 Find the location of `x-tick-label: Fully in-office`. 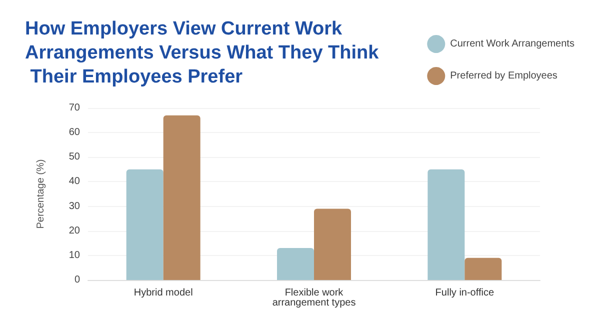

x-tick-label: Fully in-office is located at coordinates (464, 293).